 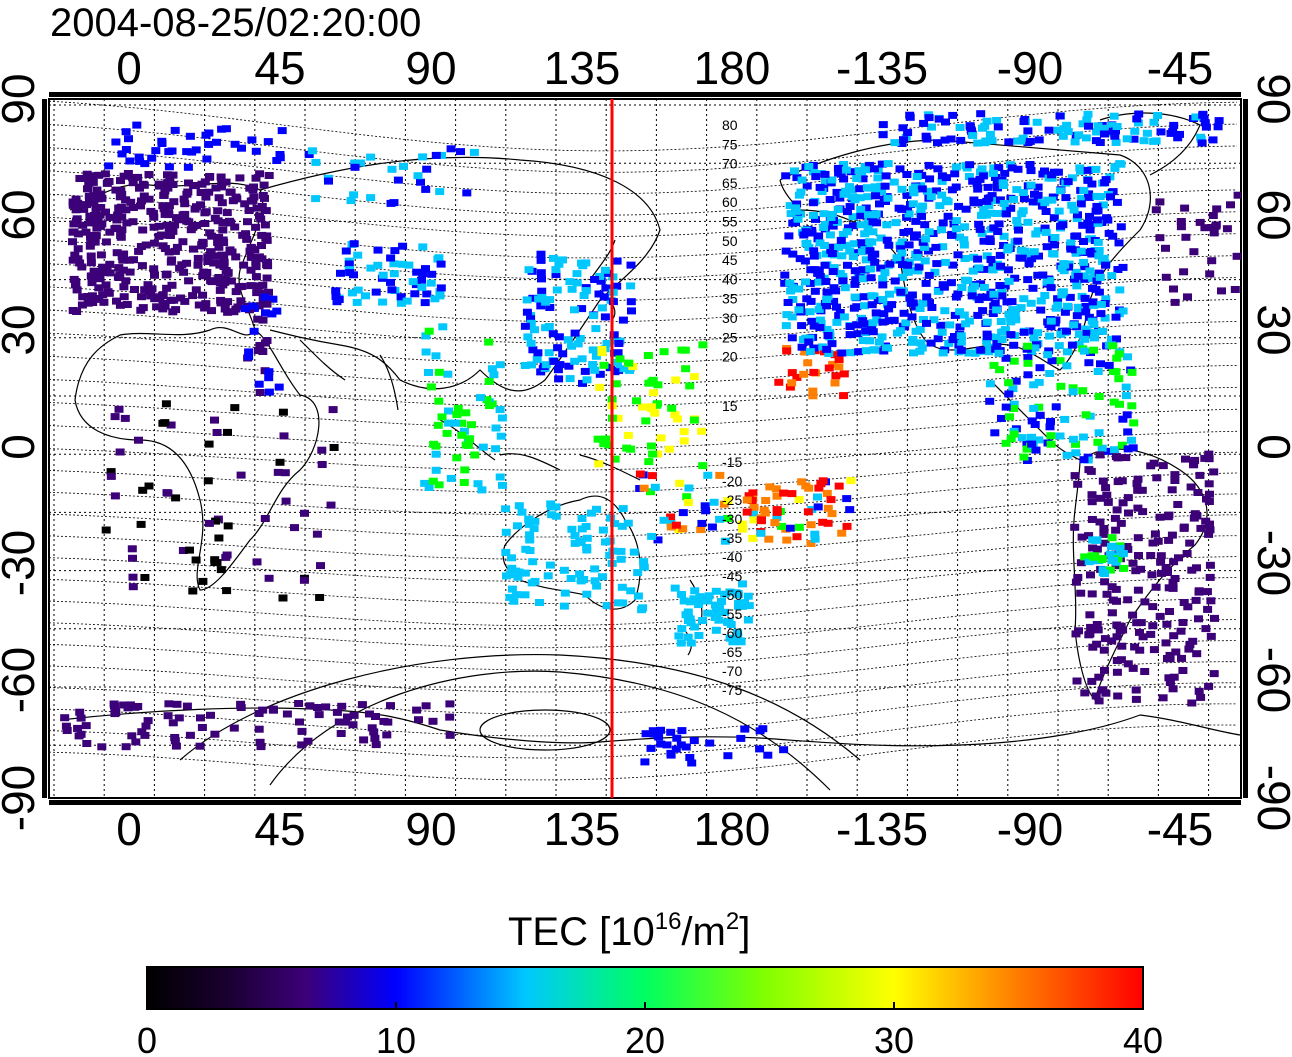 I want to click on contour-label: 70, so click(x=730, y=164).